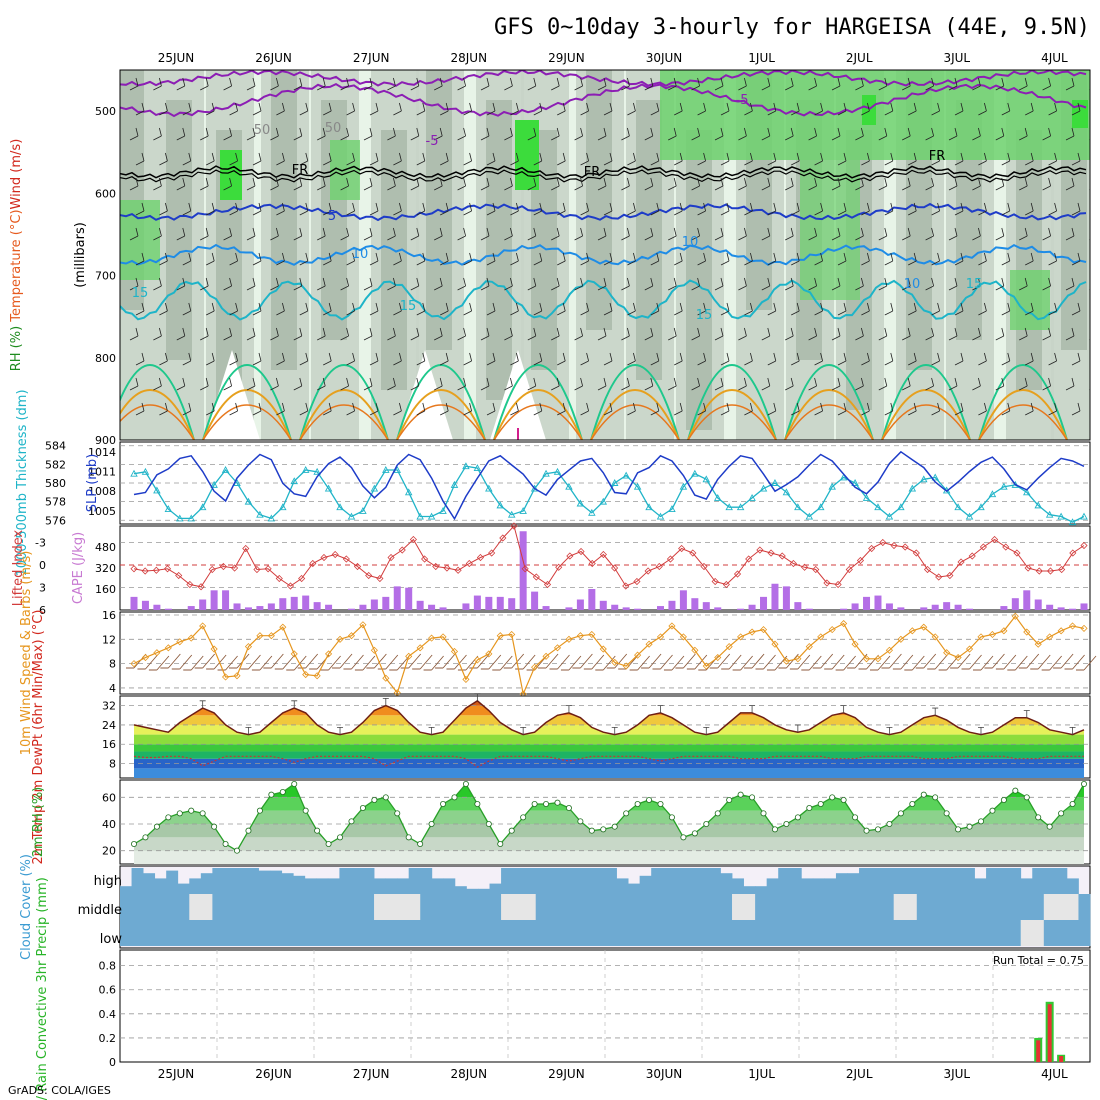 The height and width of the screenshot is (1100, 1100). I want to click on tick-label: 12, so click(109, 639).